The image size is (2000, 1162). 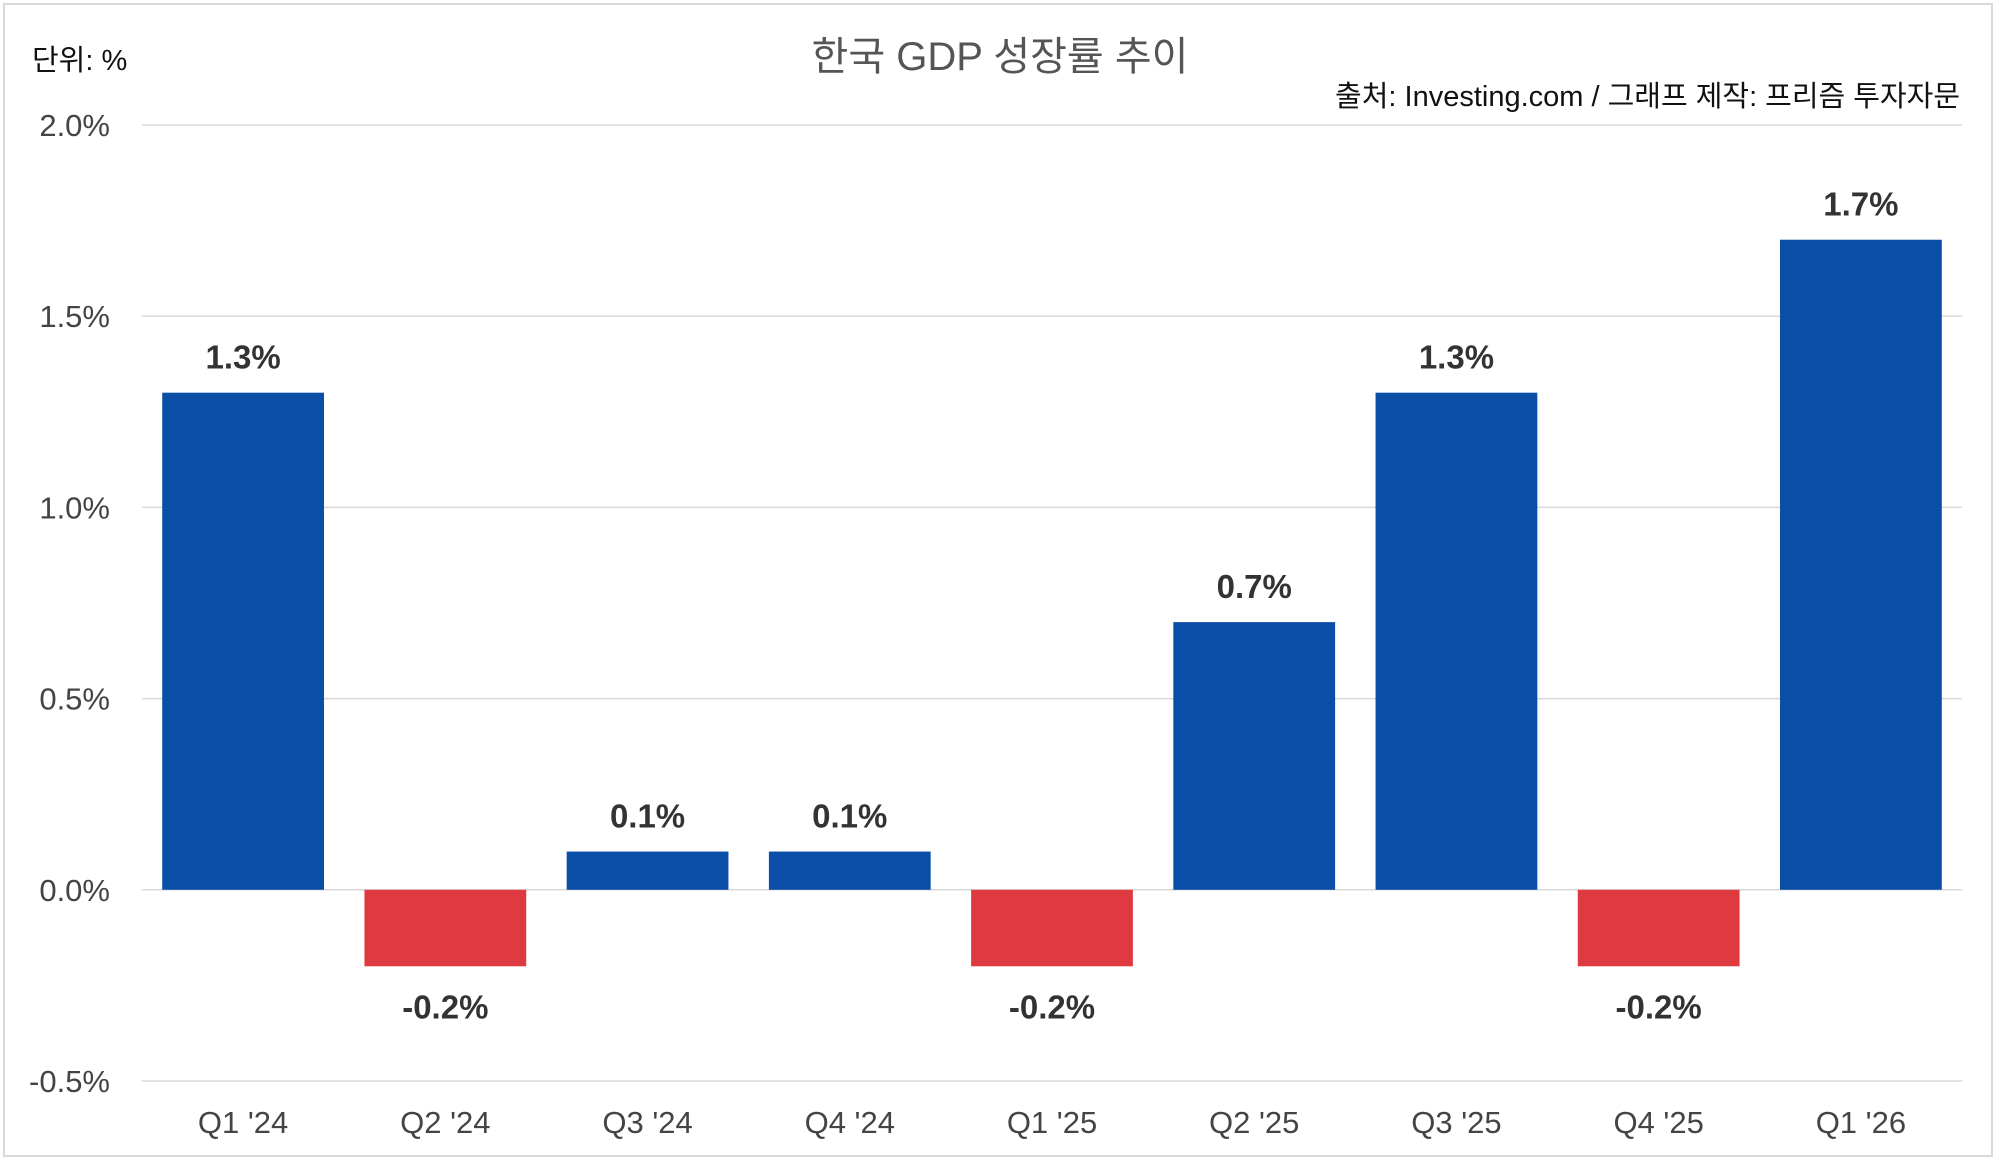 What do you see at coordinates (69, 1081) in the screenshot?
I see `y-tick-label: -0.5%` at bounding box center [69, 1081].